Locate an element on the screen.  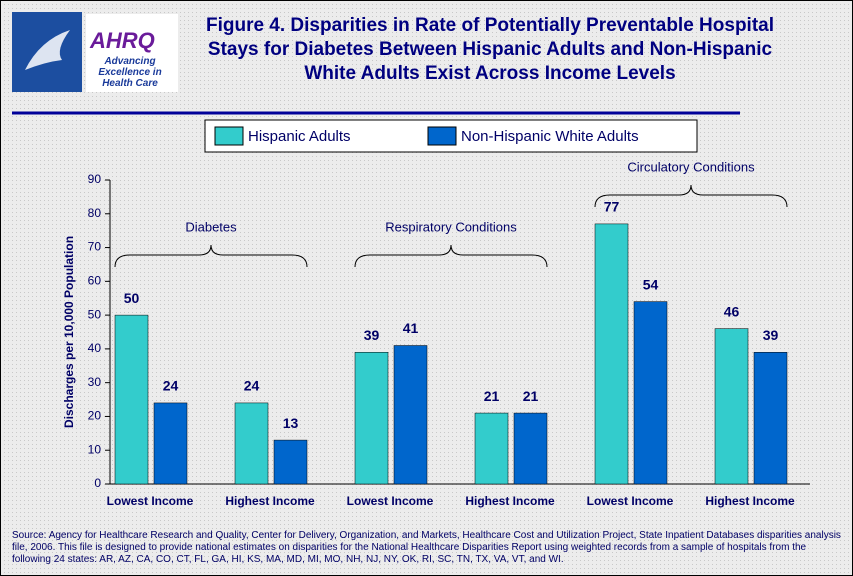
y-tick-label: 10 is located at coordinates (95, 449).